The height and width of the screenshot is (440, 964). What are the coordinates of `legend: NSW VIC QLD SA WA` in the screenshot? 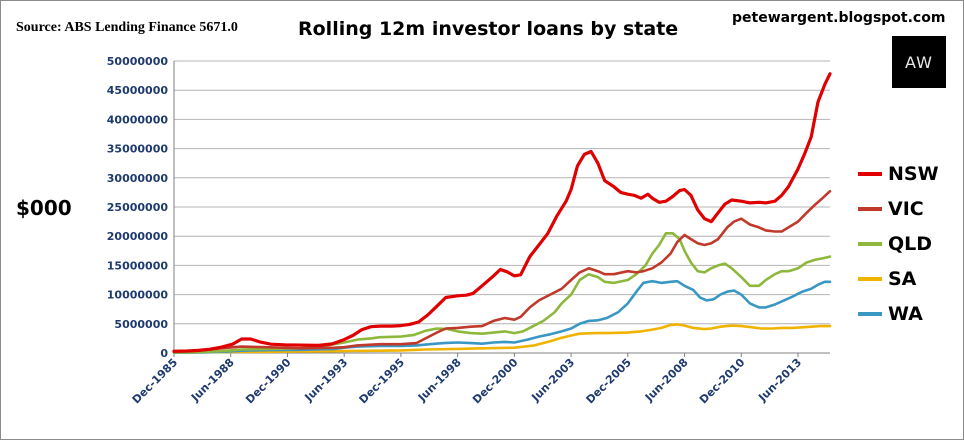 It's located at (898, 243).